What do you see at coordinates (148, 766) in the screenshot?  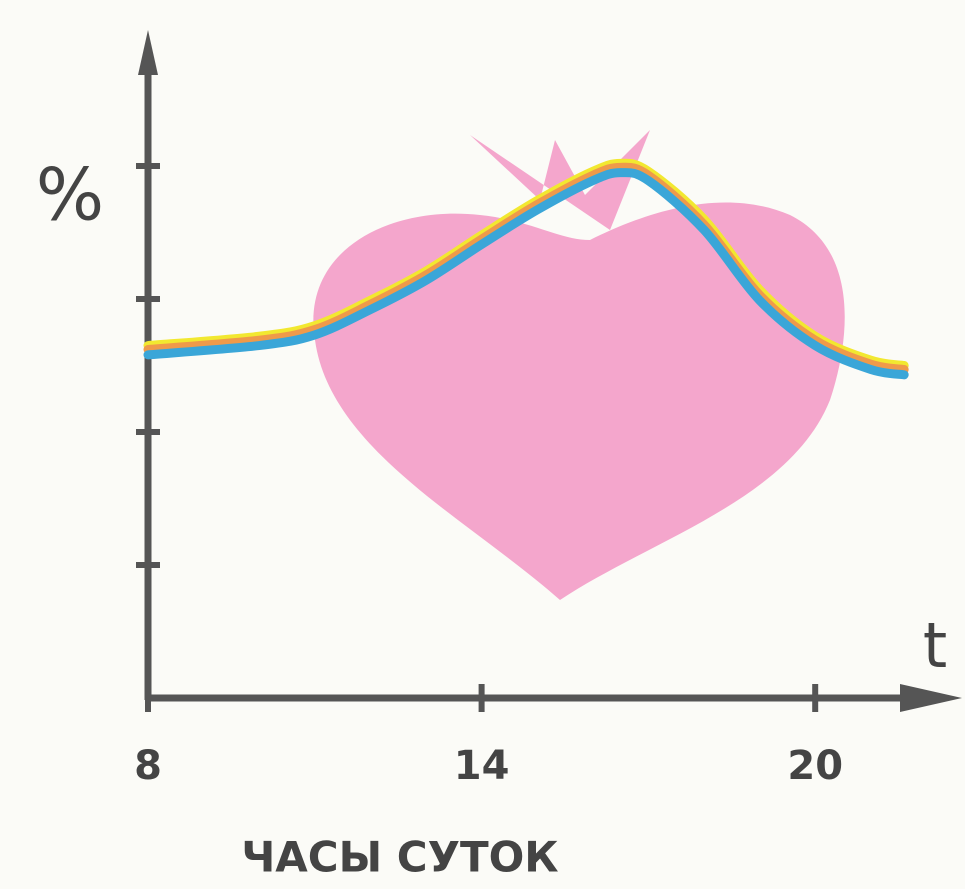 I see `x-tick-label: 8` at bounding box center [148, 766].